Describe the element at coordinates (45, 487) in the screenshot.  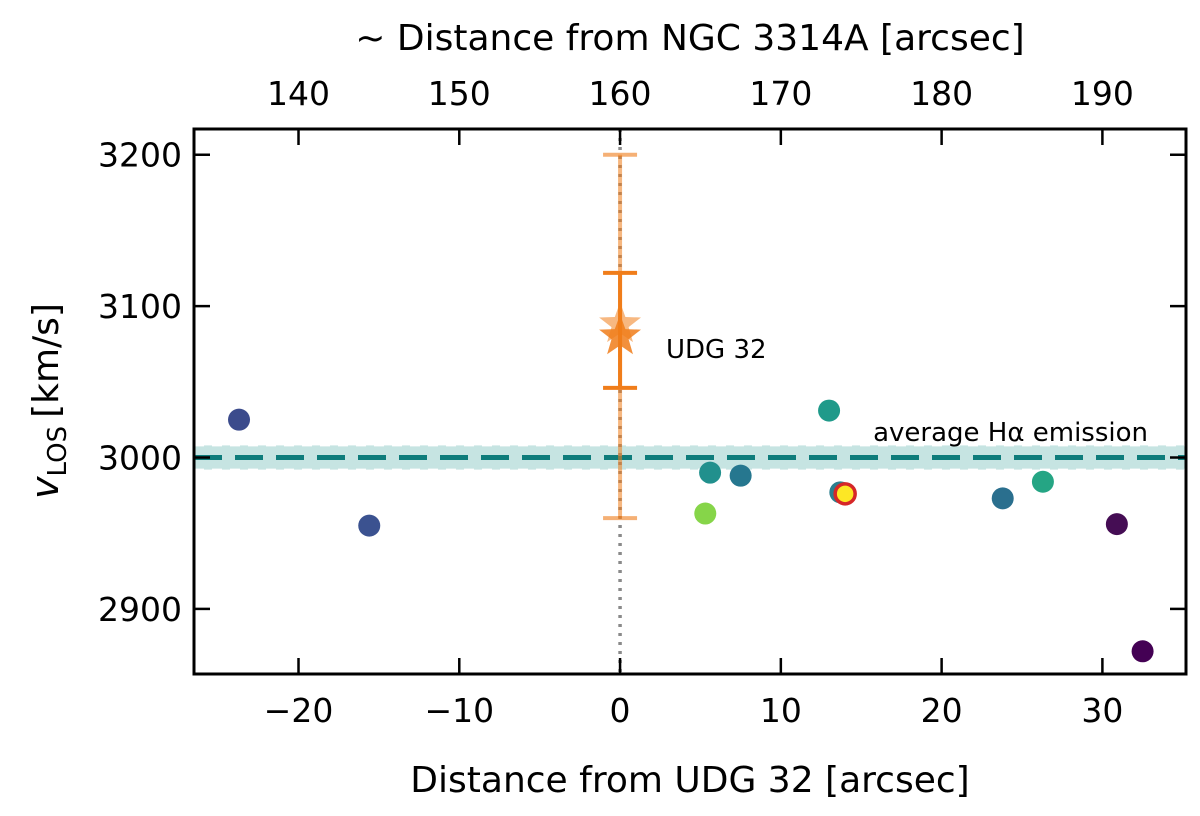
I see `y-axis-title-main: v` at that location.